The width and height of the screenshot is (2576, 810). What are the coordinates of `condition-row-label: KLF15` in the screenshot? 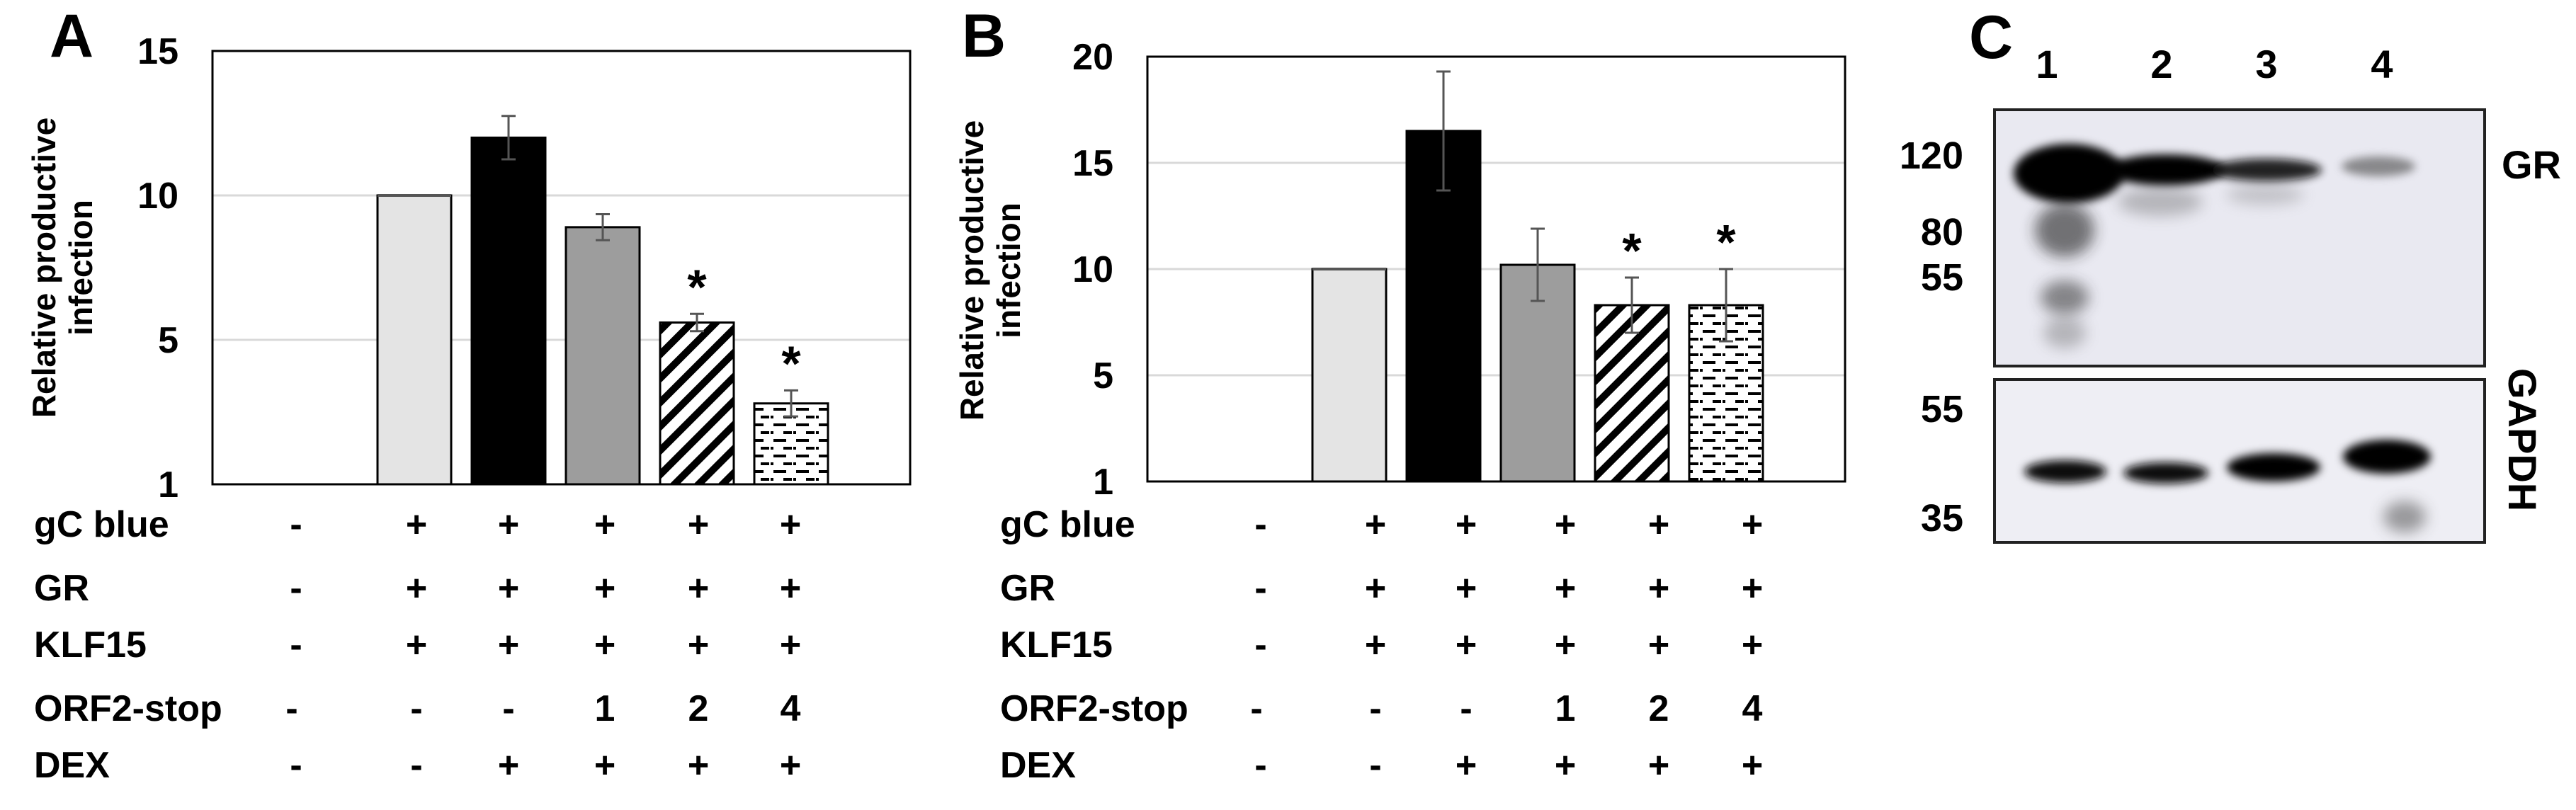 It's located at (1056, 645).